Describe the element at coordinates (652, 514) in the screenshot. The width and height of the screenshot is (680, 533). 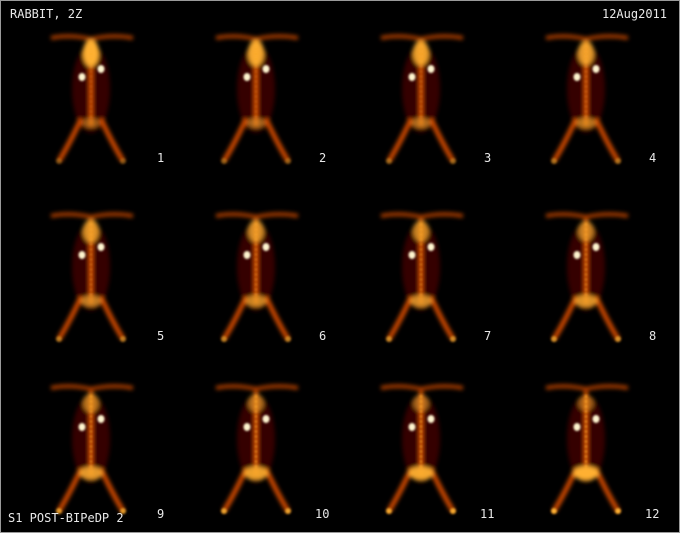
I see `frame-number: 12` at that location.